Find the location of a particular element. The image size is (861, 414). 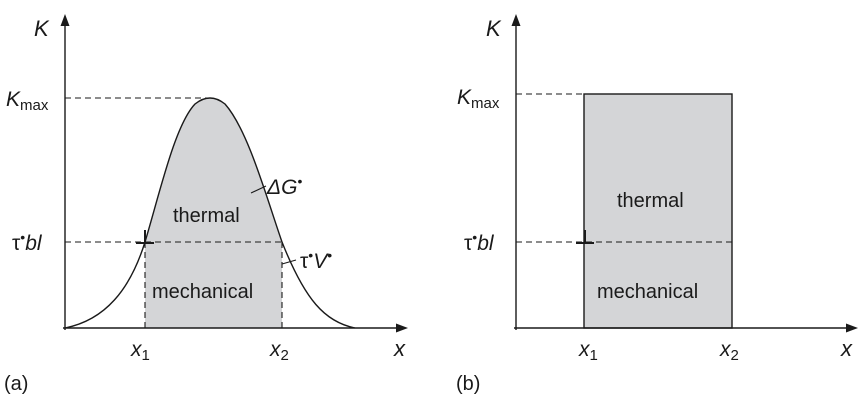

panel-a-tau-v-leader is located at coordinates (289, 262).